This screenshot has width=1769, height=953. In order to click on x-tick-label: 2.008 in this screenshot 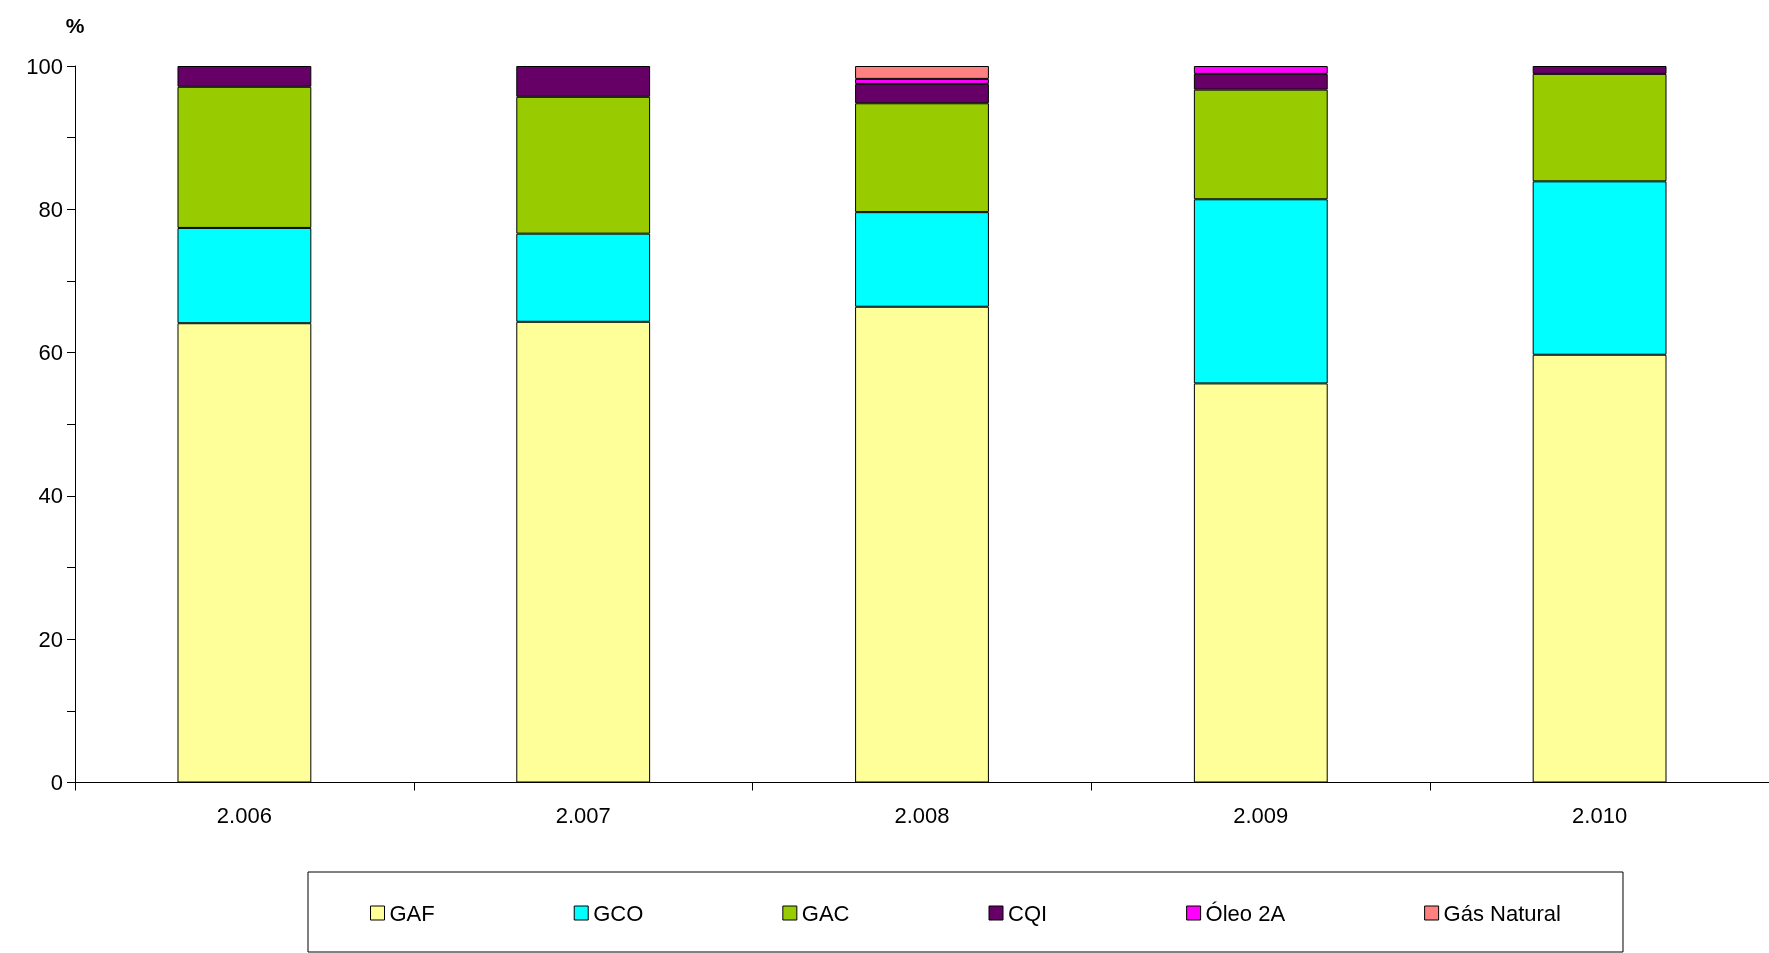, I will do `click(922, 815)`.